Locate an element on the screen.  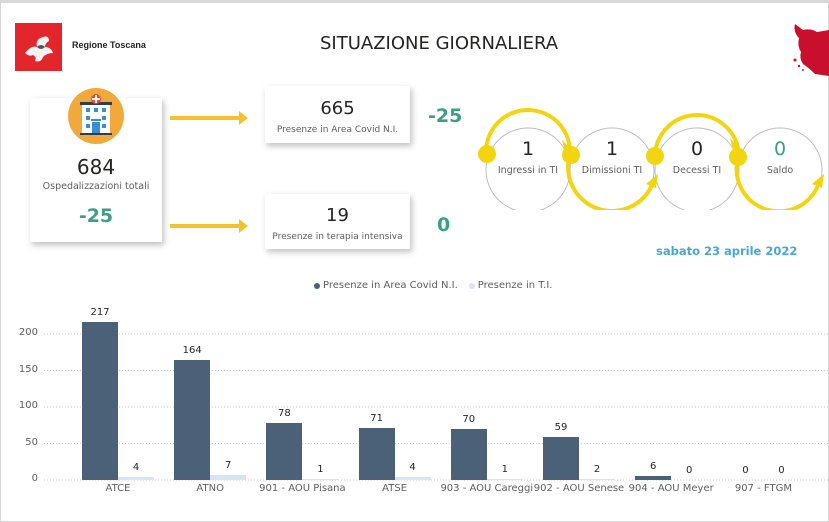
x-axis-label: 901 - AOU Pisana is located at coordinates (302, 488).